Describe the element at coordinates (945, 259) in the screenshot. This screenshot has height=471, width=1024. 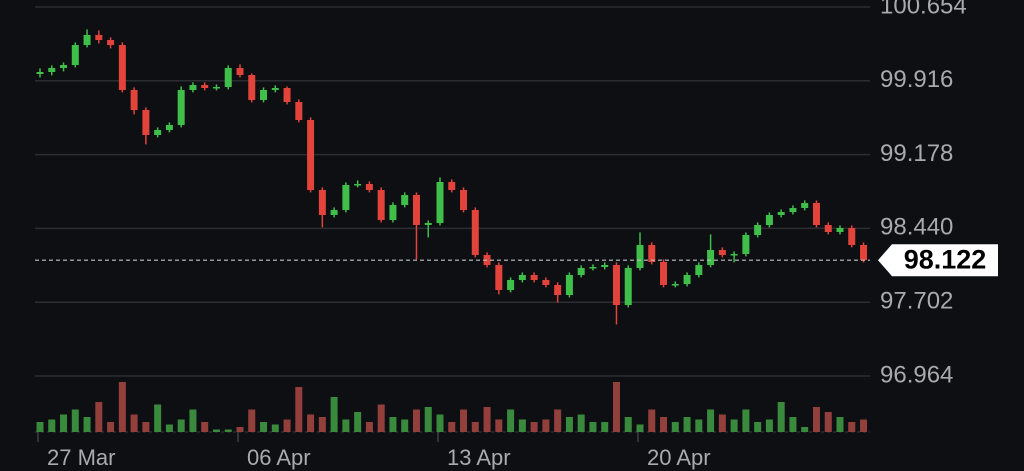
I see `last-price-label: 98.122` at that location.